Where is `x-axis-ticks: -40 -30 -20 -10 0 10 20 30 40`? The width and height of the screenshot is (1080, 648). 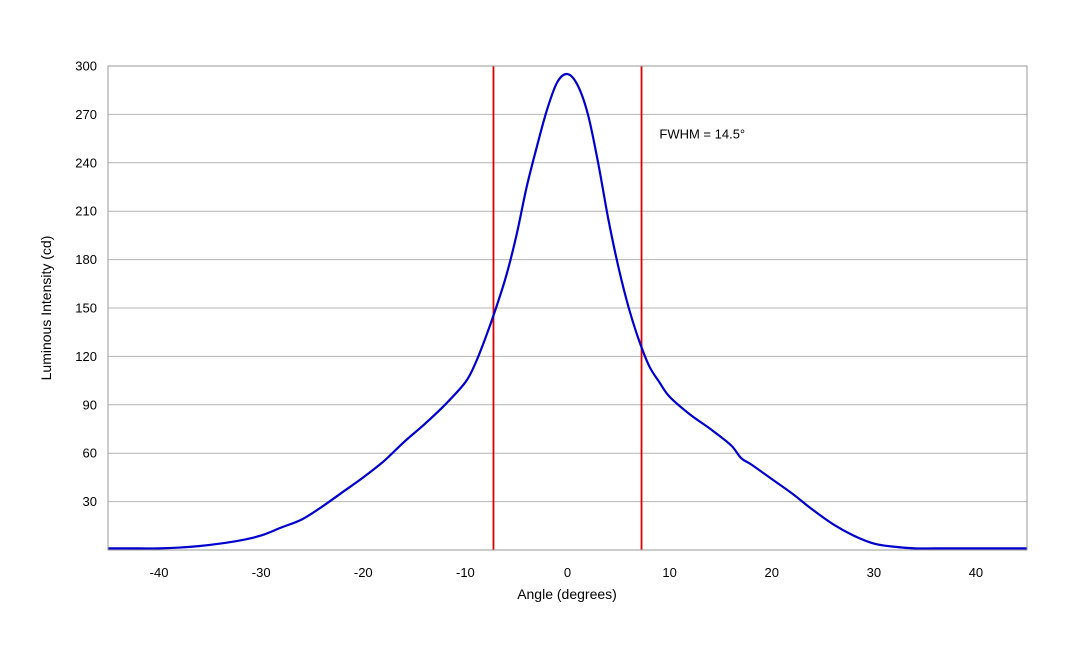 x-axis-ticks: -40 -30 -20 -10 0 10 20 30 40 is located at coordinates (567, 572).